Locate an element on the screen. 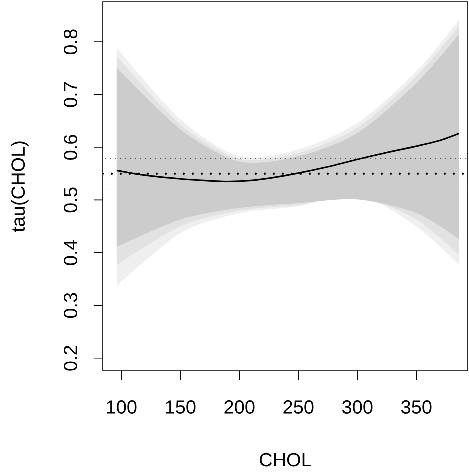 This screenshot has width=469, height=472. y-tick-label: 0.7 is located at coordinates (71, 95).